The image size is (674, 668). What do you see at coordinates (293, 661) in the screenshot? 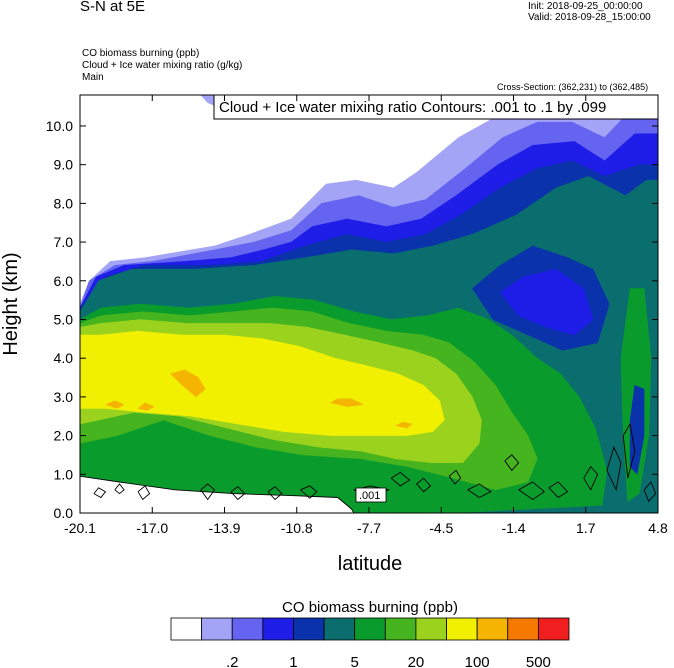
I see `colorbar-label: 1` at bounding box center [293, 661].